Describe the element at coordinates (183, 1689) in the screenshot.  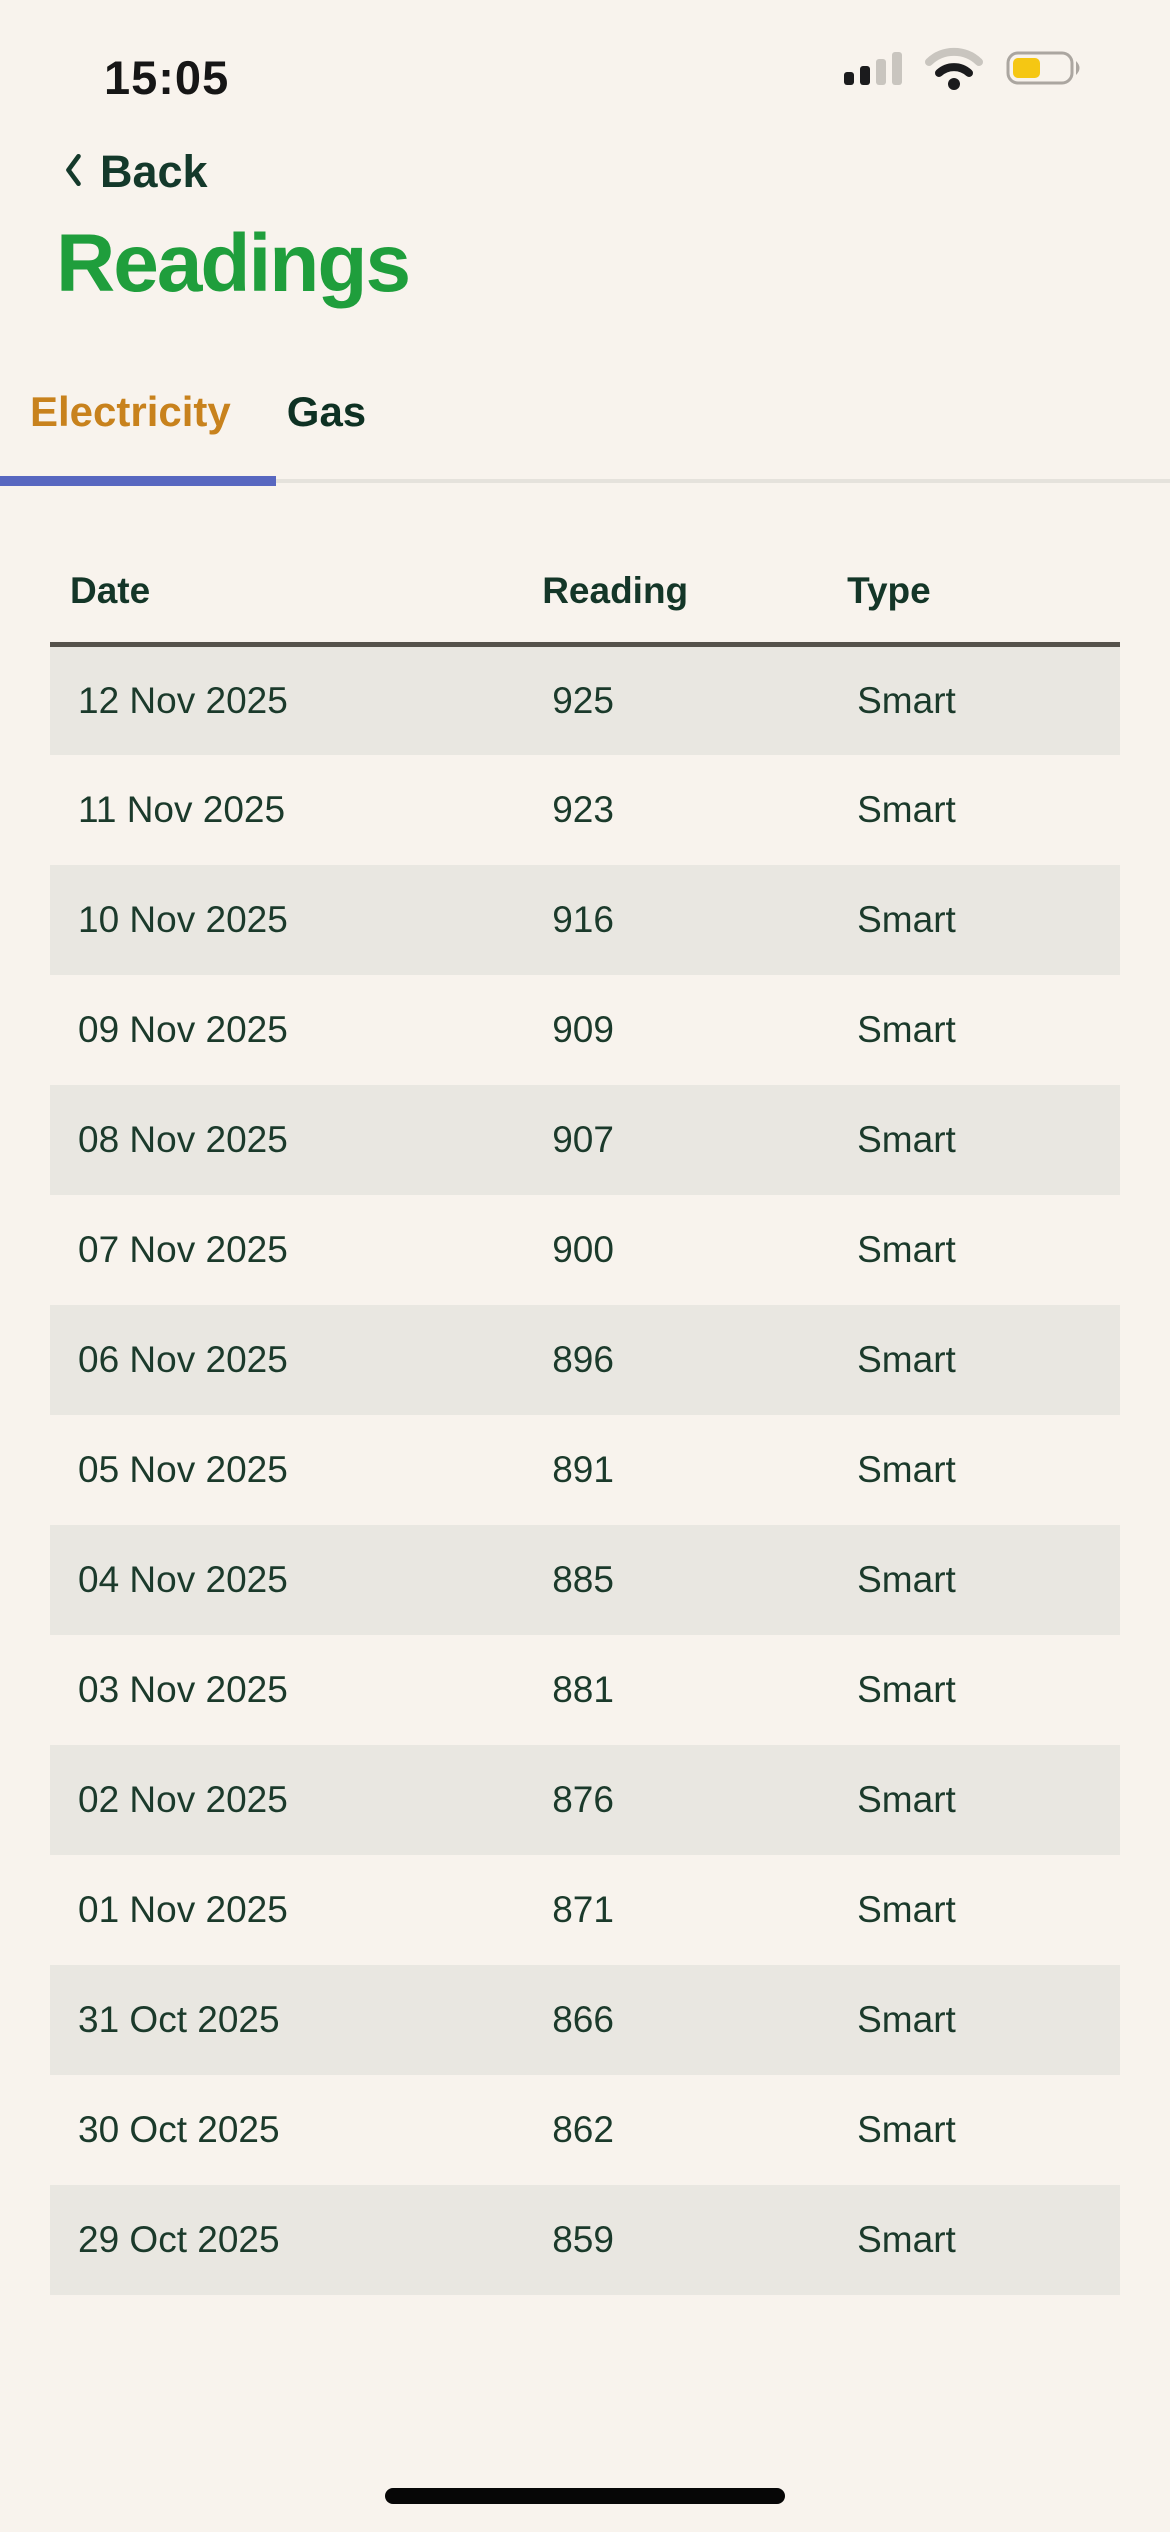
I see `cell-date: 03 Nov 2025` at that location.